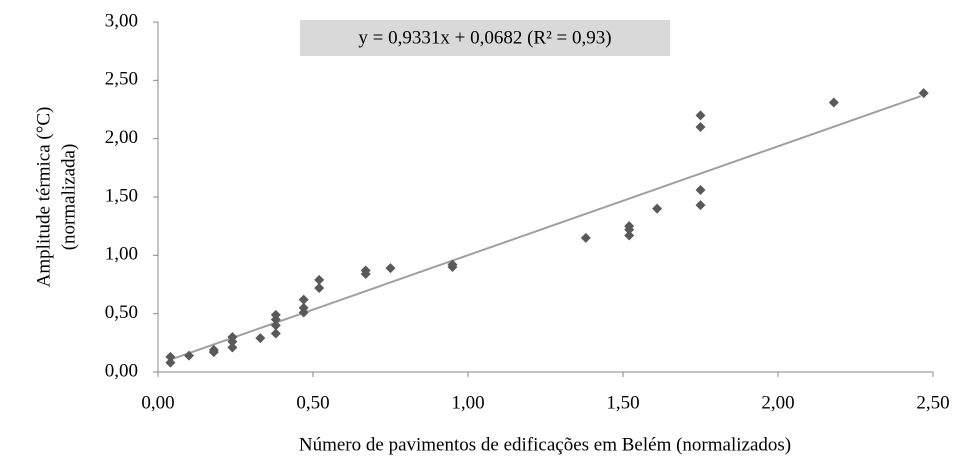 This screenshot has height=469, width=964. What do you see at coordinates (121, 79) in the screenshot?
I see `y-tick-label: 2,50` at bounding box center [121, 79].